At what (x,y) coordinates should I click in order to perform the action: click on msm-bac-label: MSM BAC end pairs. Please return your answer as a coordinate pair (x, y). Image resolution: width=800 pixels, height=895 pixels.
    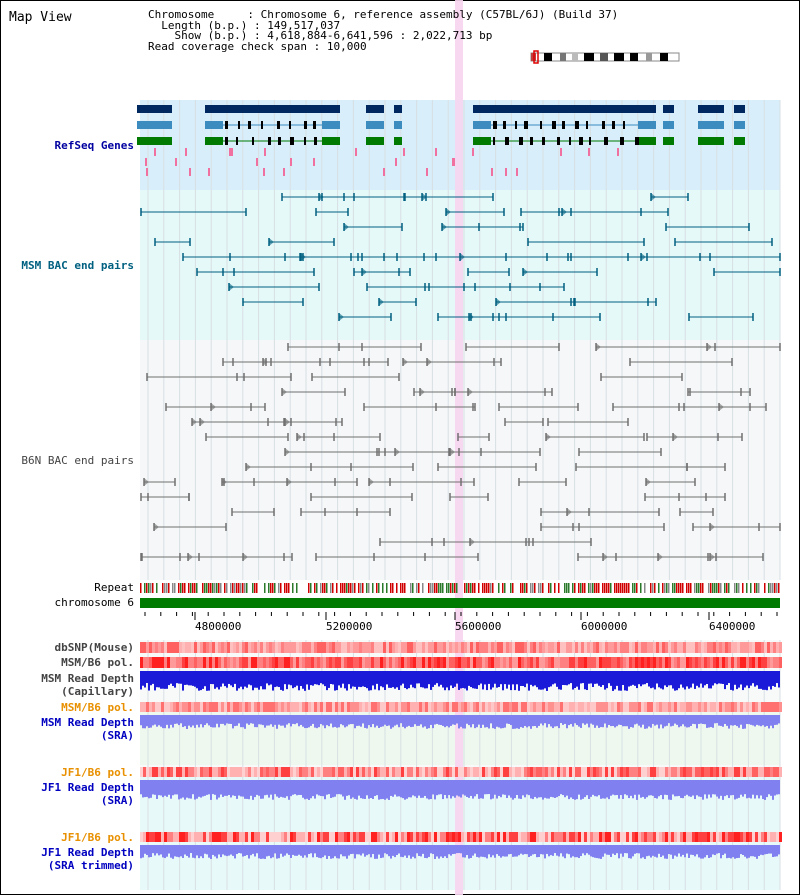
    Looking at the image, I should click on (77, 265).